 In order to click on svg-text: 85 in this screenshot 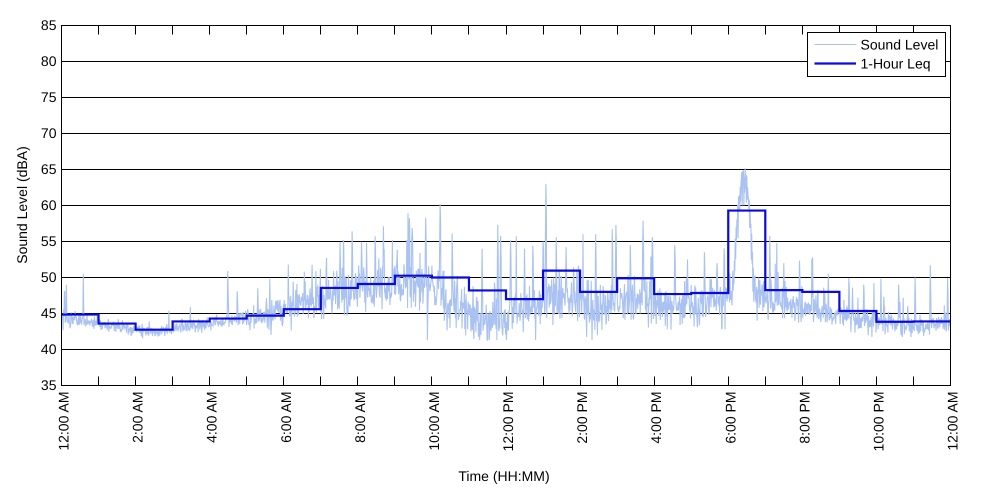, I will do `click(49, 25)`.